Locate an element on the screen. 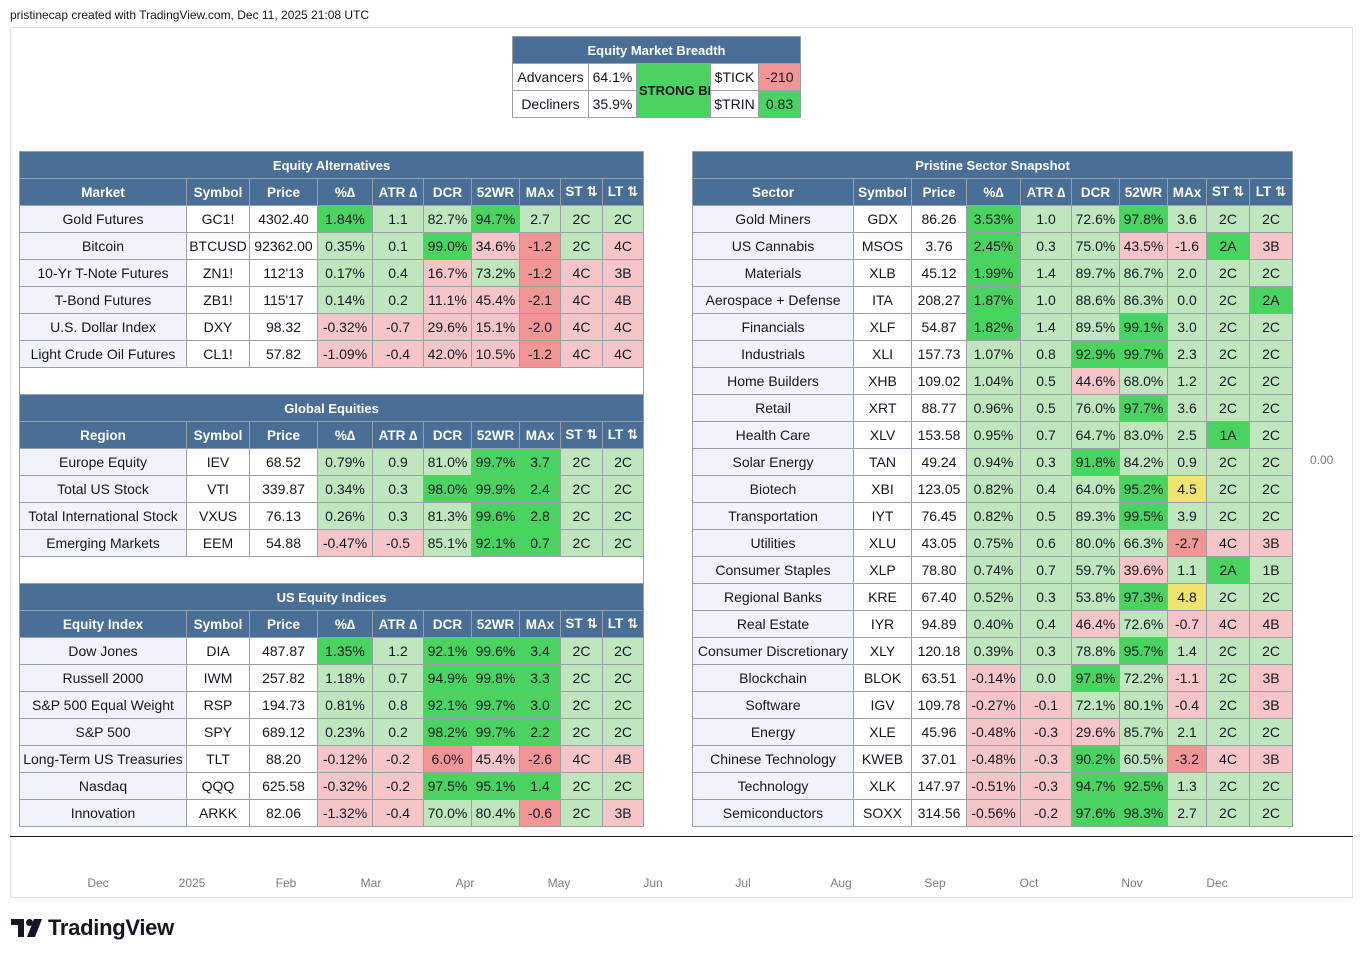  table-cell: 2.7 is located at coordinates (1187, 813).